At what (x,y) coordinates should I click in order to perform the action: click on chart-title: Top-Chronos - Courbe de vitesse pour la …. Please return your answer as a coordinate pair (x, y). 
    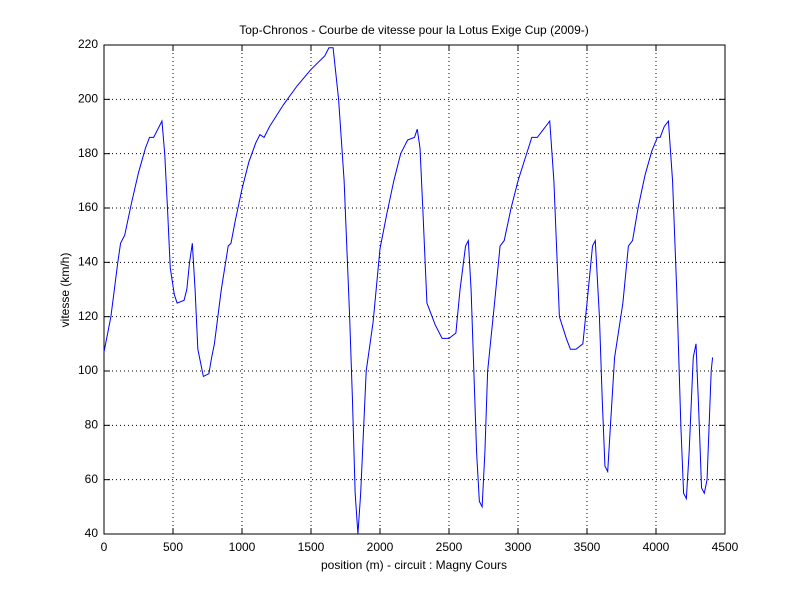
    Looking at the image, I should click on (414, 30).